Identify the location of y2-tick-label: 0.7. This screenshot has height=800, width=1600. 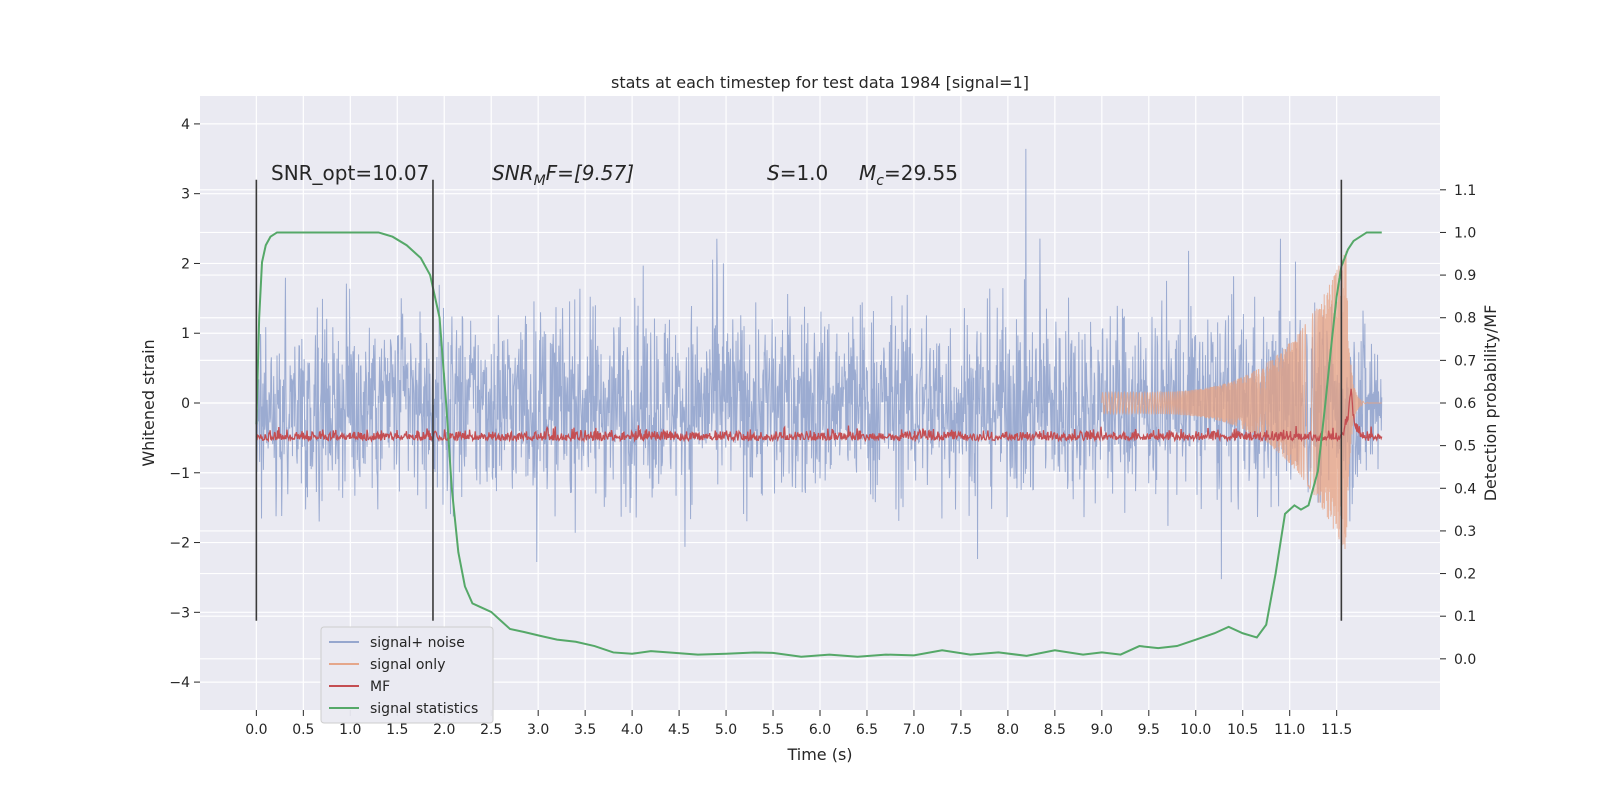
(1465, 361).